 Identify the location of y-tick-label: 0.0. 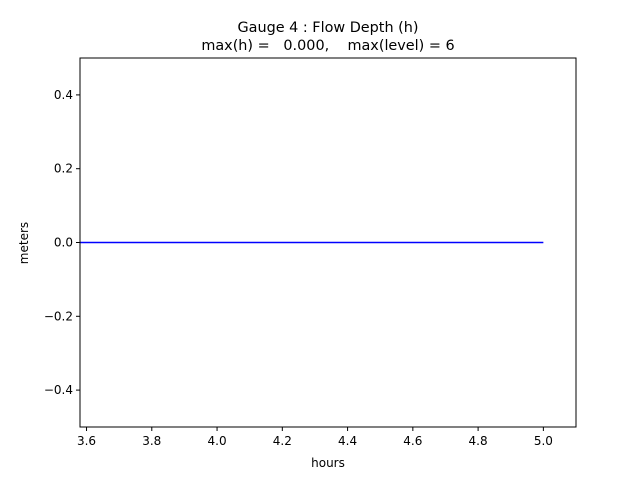
(63, 243).